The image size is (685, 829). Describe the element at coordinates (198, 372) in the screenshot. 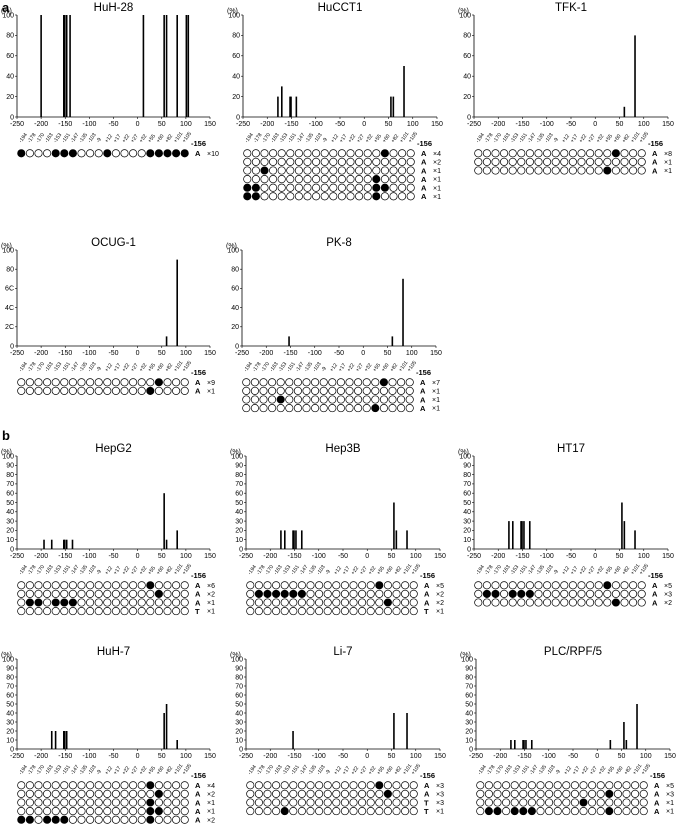

I see `reference-label: -156` at that location.